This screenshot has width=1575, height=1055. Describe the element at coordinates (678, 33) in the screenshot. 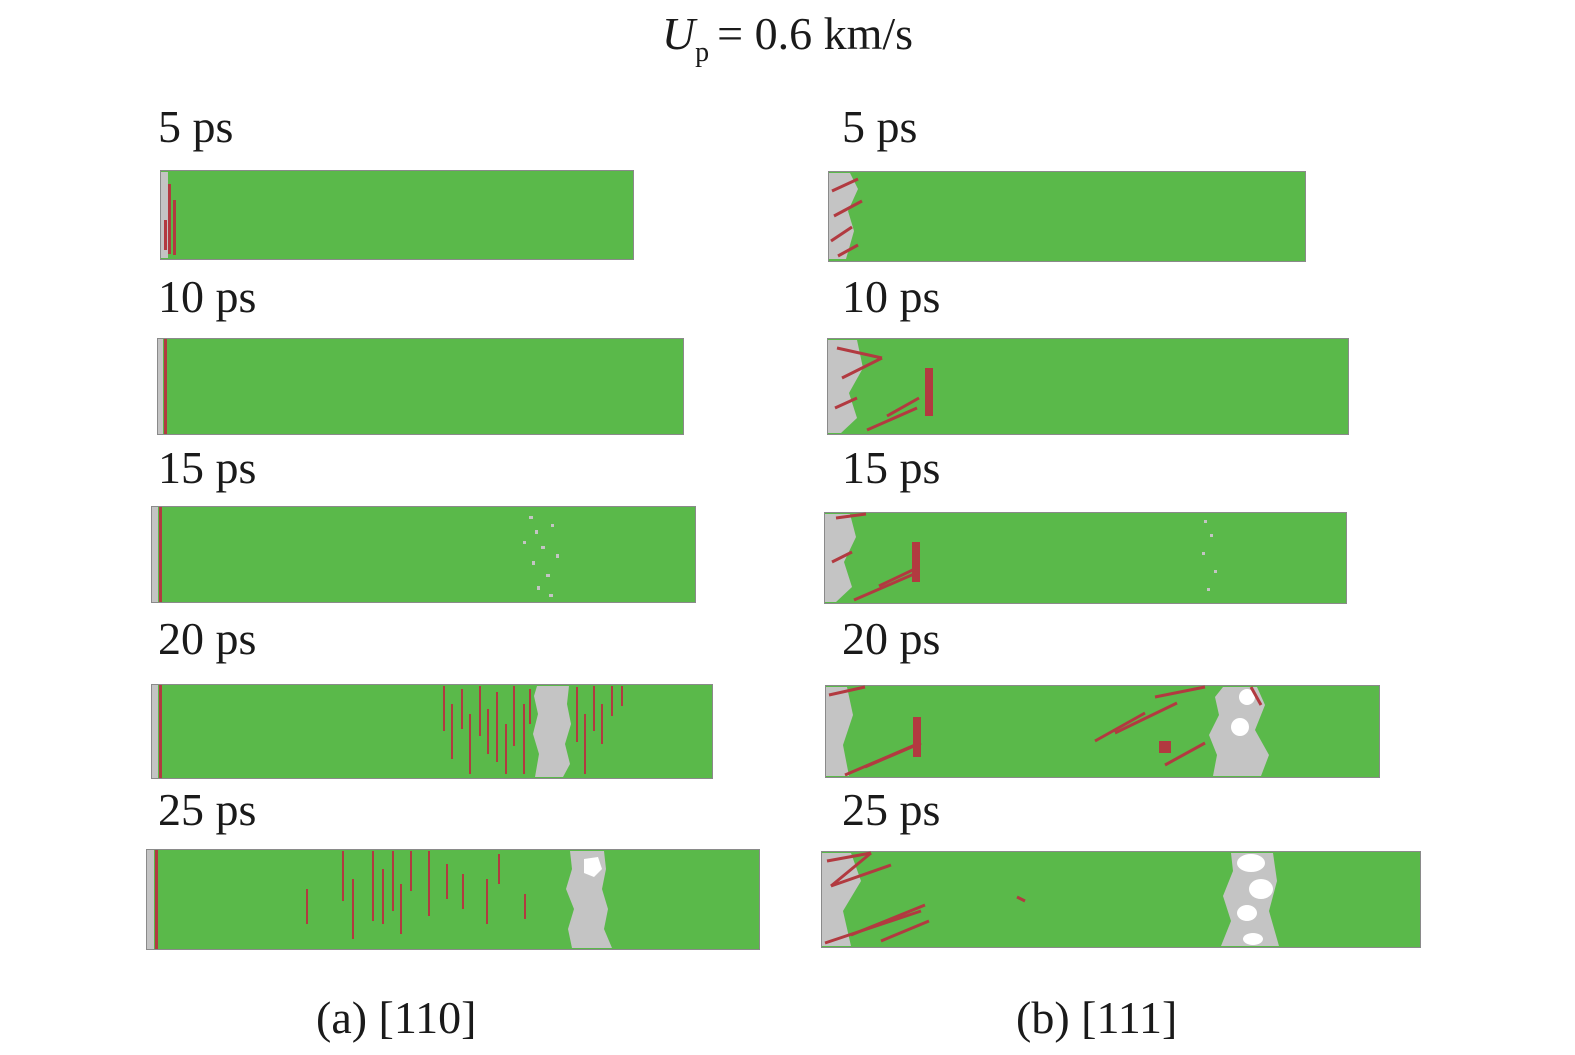

I see `title-symbol: U` at that location.